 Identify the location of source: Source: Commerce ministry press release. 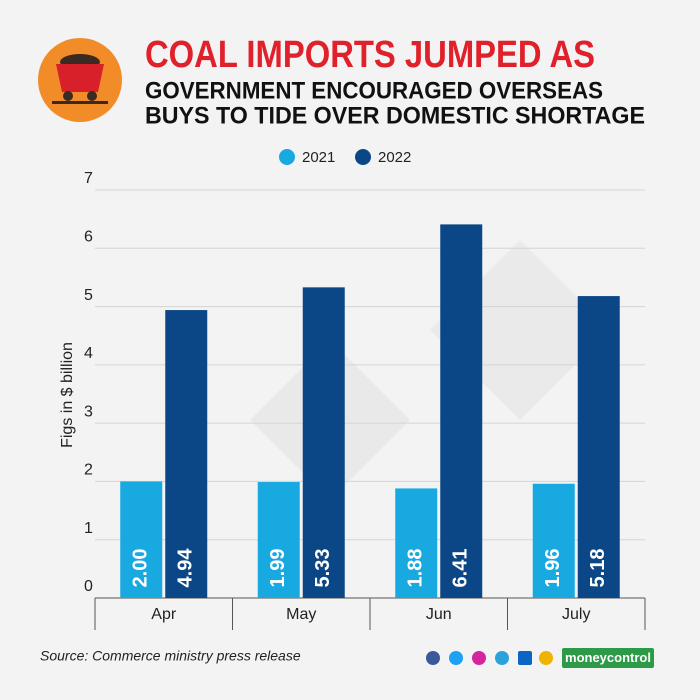
(170, 656).